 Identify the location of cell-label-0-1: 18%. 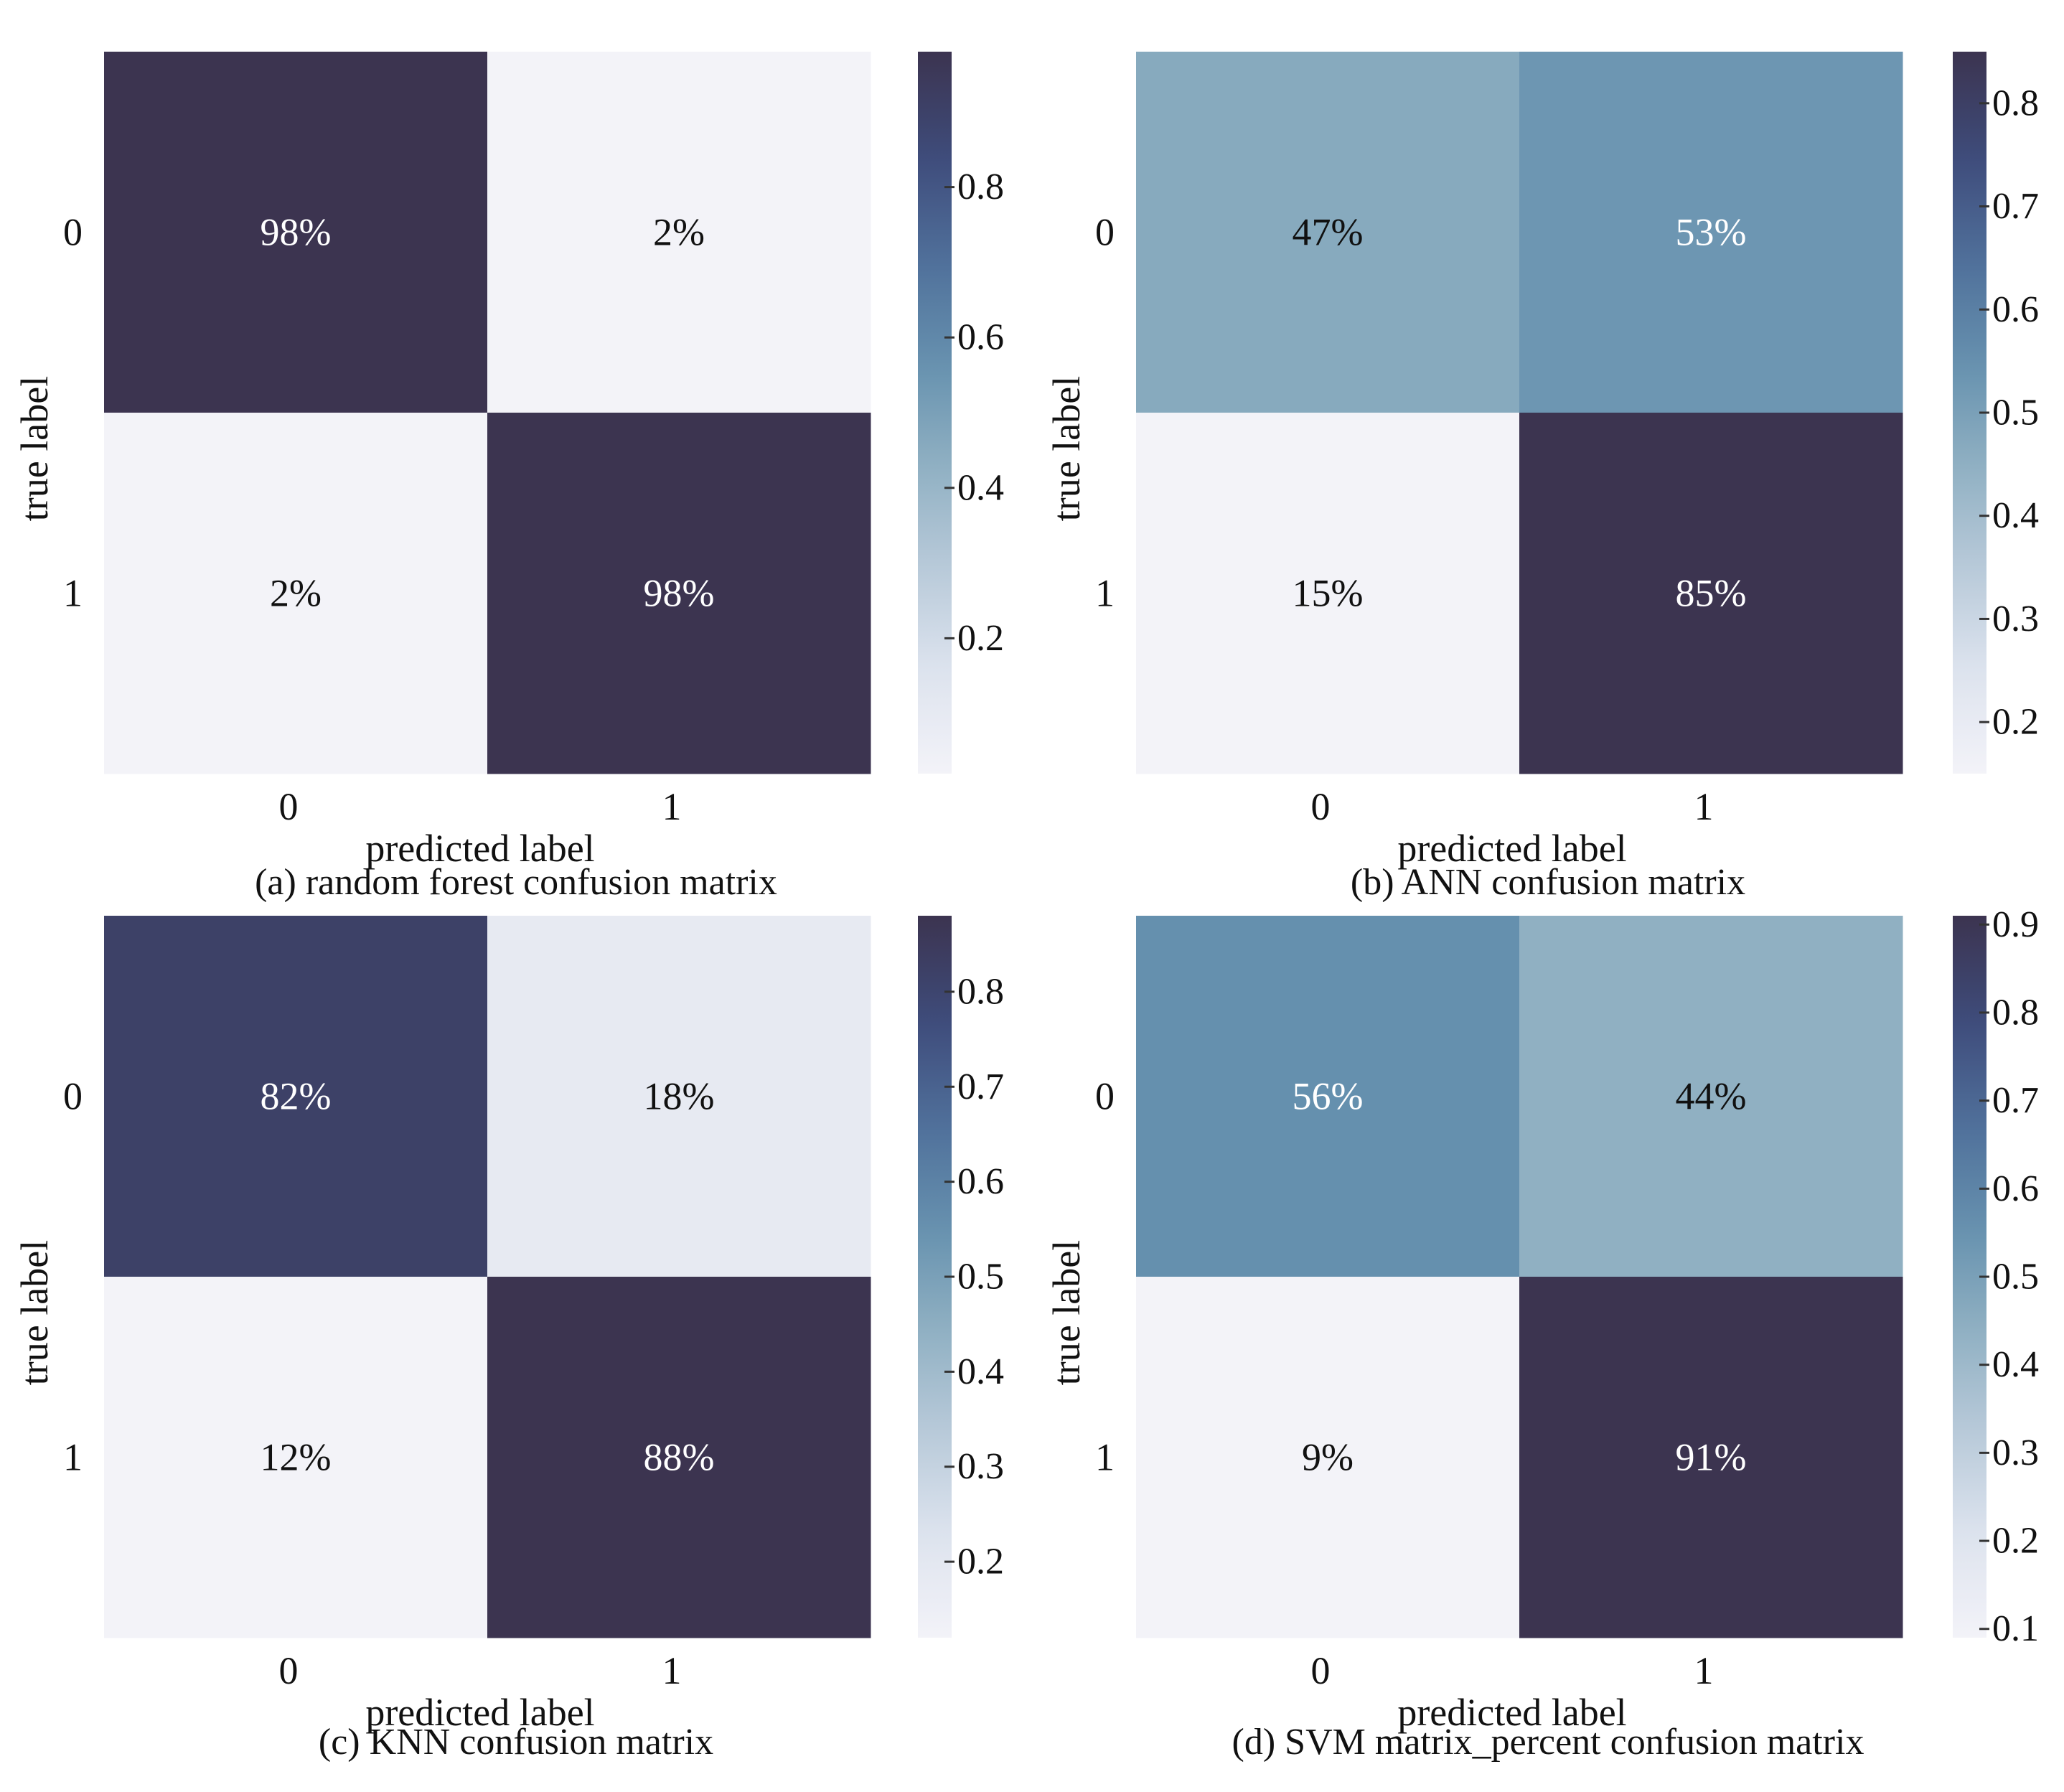
(680, 1096).